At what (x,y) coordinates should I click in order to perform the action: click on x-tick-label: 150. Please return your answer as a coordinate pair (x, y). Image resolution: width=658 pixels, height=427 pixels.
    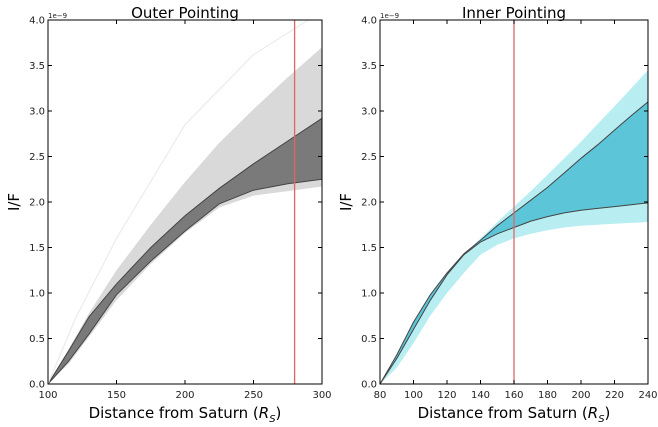
    Looking at the image, I should click on (116, 395).